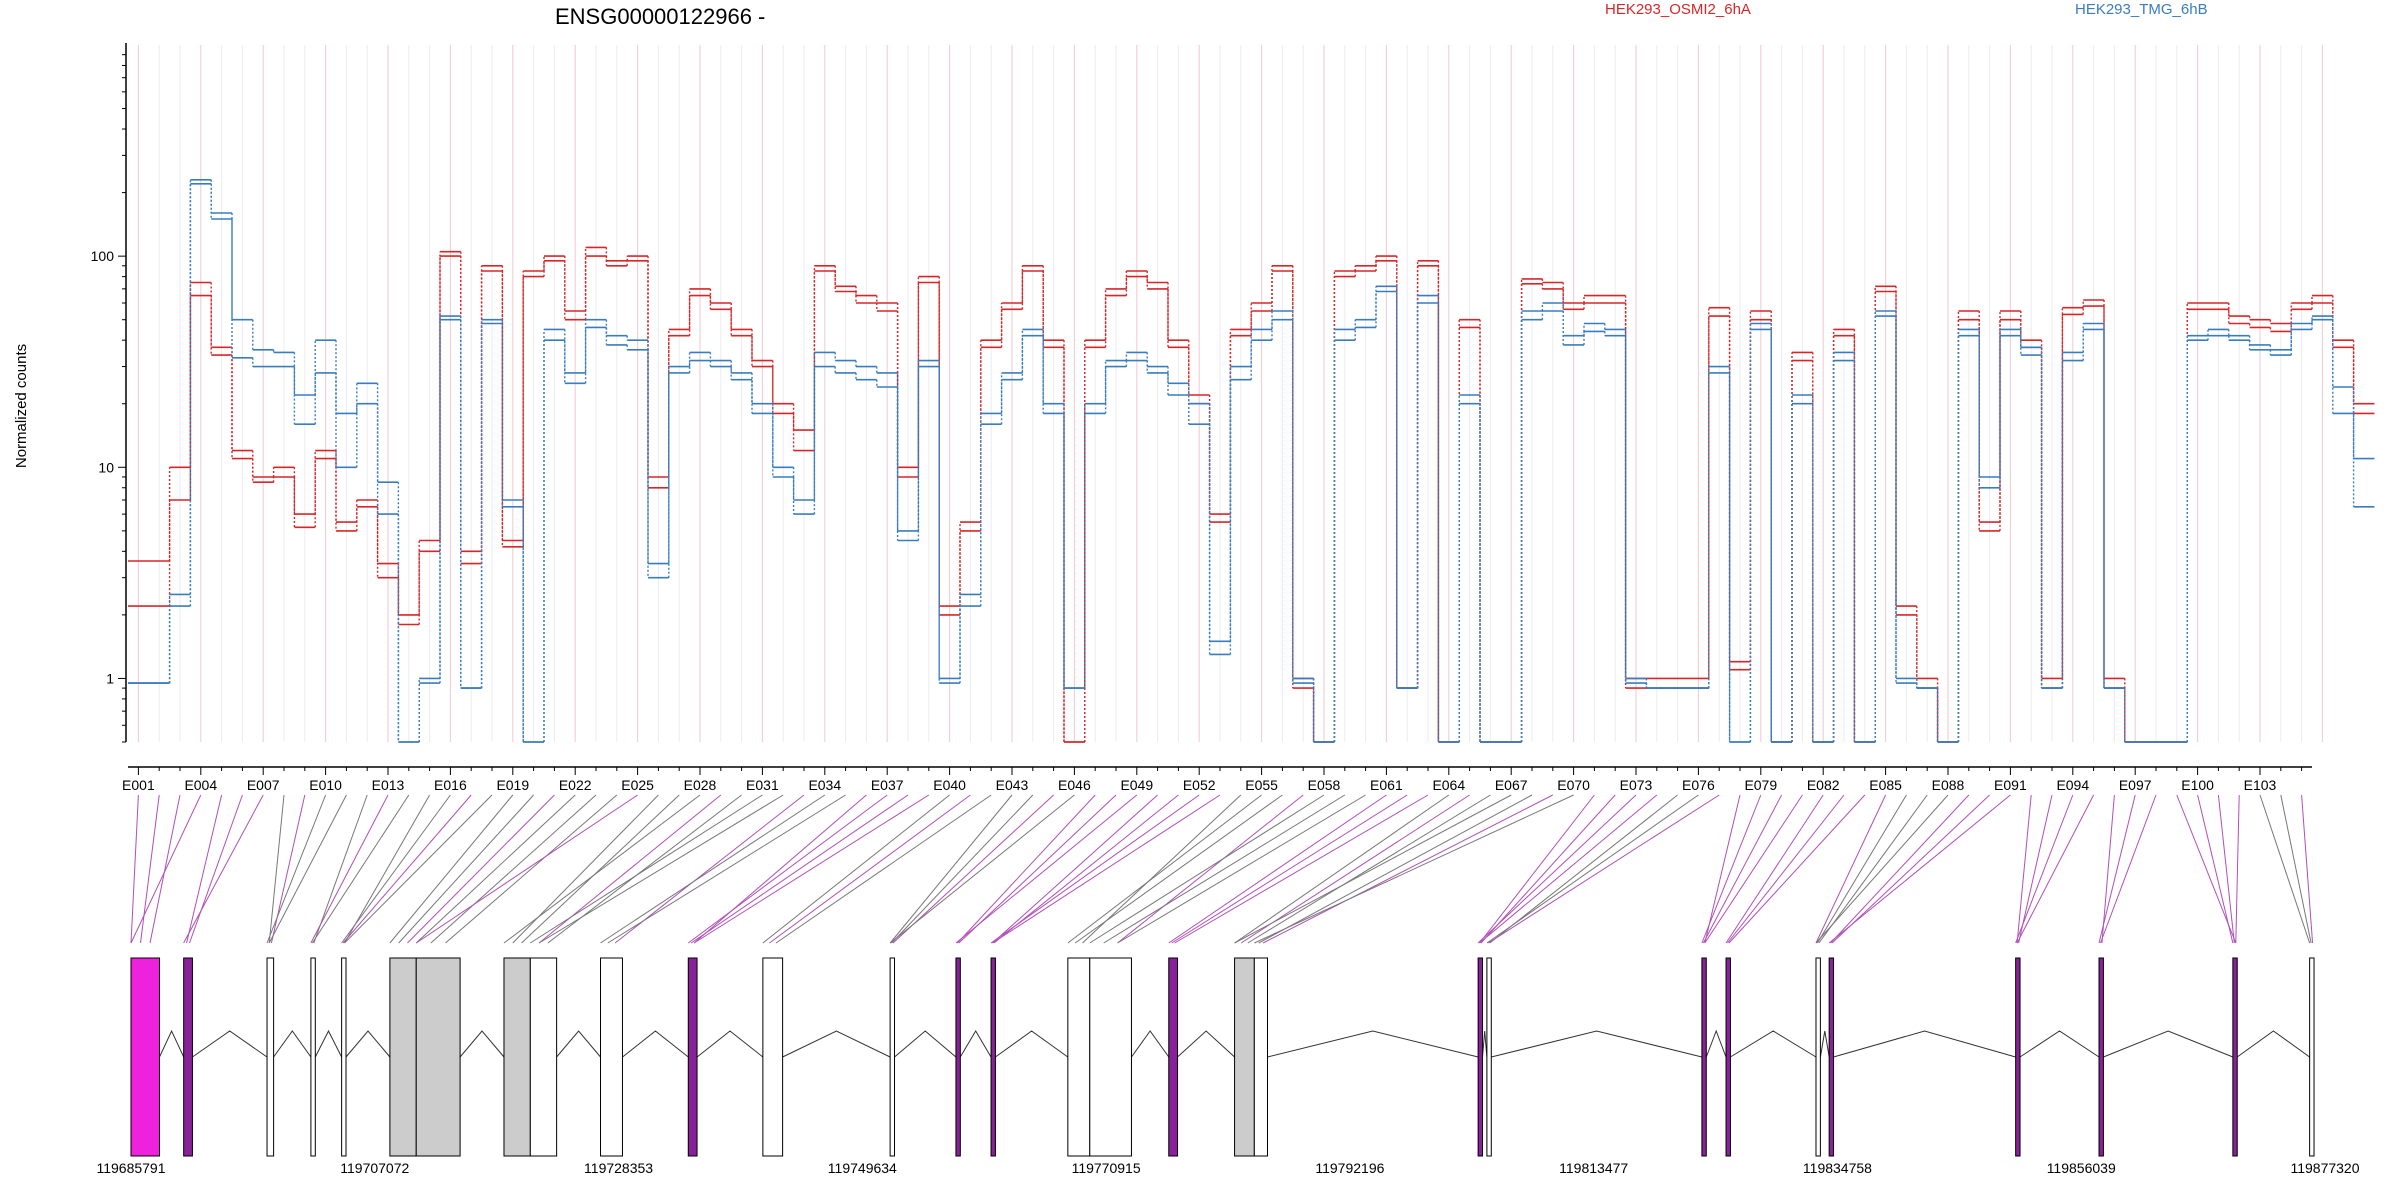 The image size is (2400, 1200). Describe the element at coordinates (130, 1168) in the screenshot. I see `genome-tick-label: 119685791` at that location.